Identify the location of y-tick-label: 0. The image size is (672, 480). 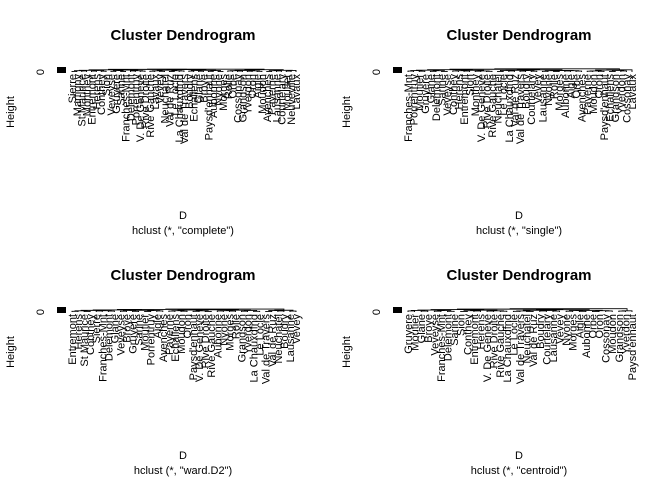
(377, 312).